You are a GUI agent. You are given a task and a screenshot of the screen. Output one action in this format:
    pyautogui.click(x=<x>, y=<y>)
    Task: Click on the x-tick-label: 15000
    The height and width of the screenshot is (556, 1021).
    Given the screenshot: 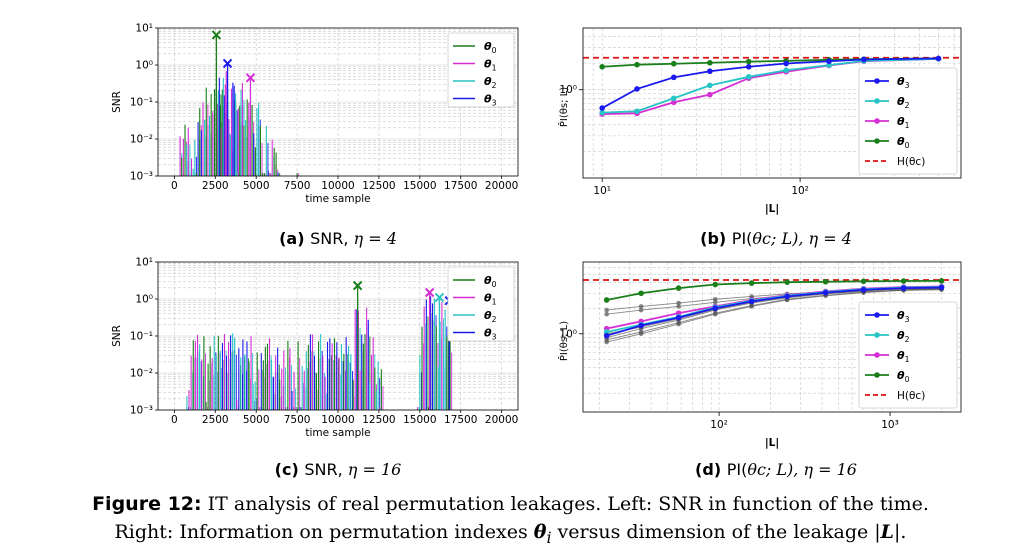 What is the action you would take?
    pyautogui.click(x=419, y=420)
    